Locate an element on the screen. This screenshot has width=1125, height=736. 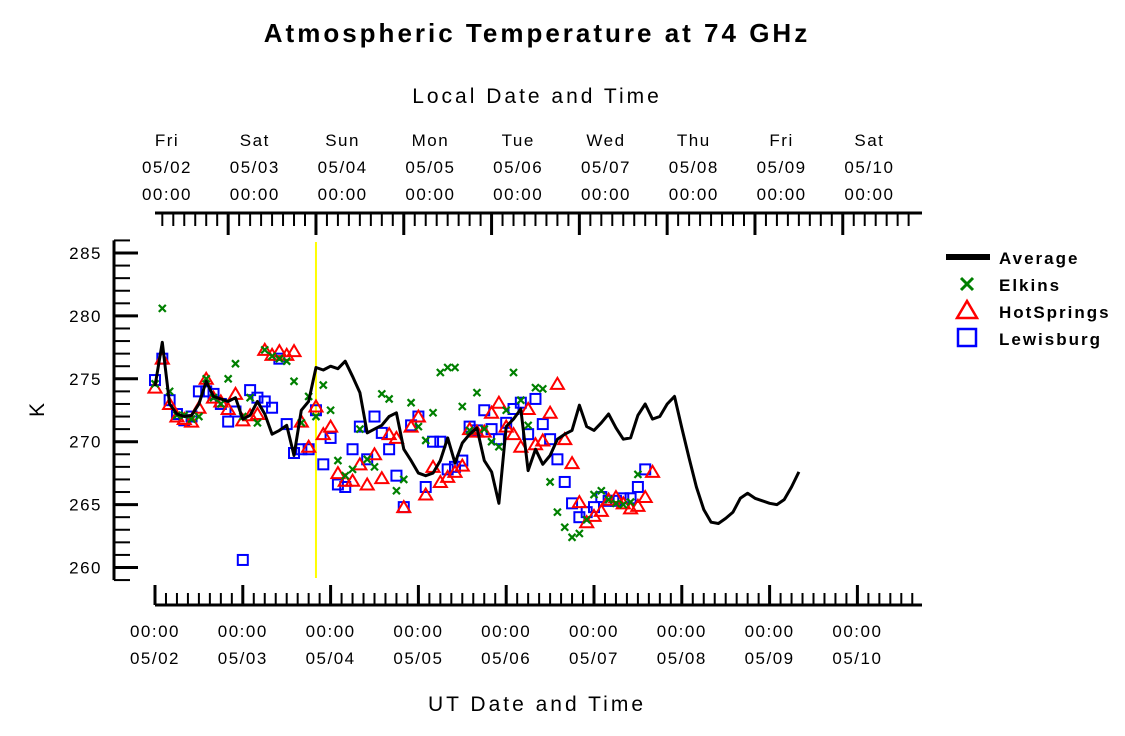
x-top-tick-day: Sun is located at coordinates (342, 140).